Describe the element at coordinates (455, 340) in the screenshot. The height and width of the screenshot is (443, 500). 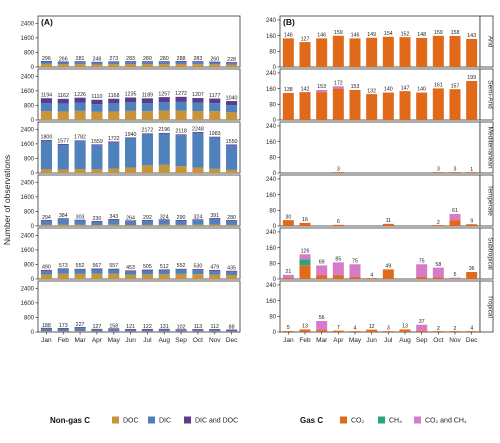
I see `x-tick-label: Nov` at that location.